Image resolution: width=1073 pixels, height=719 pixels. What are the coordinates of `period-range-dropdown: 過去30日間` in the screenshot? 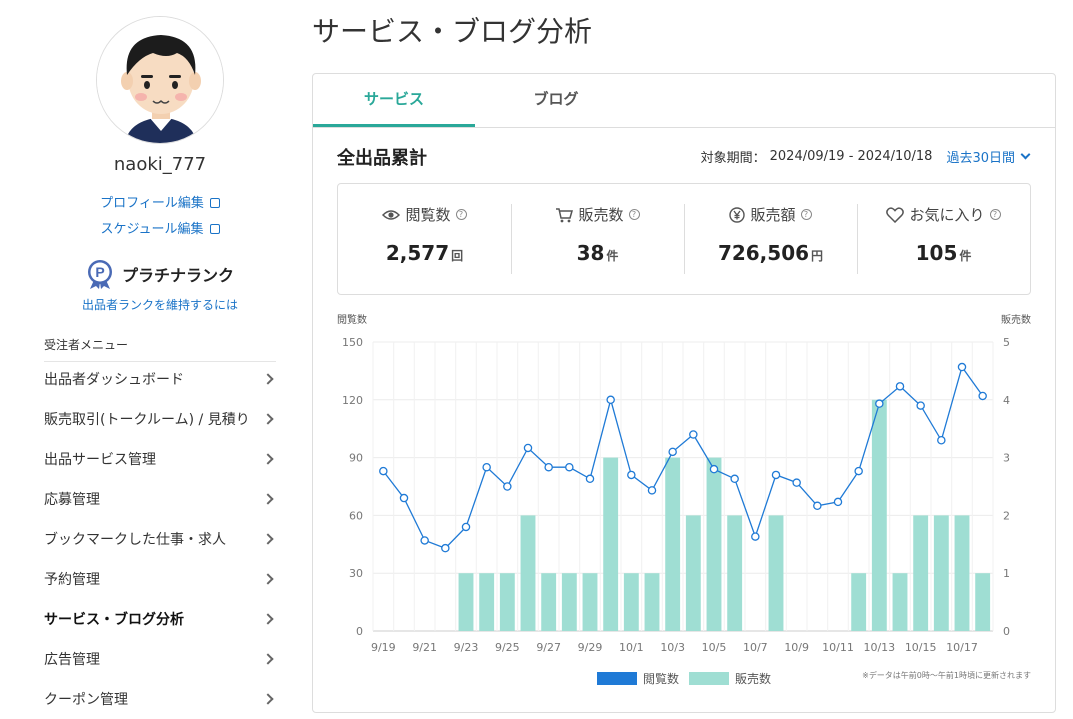 It's located at (988, 156).